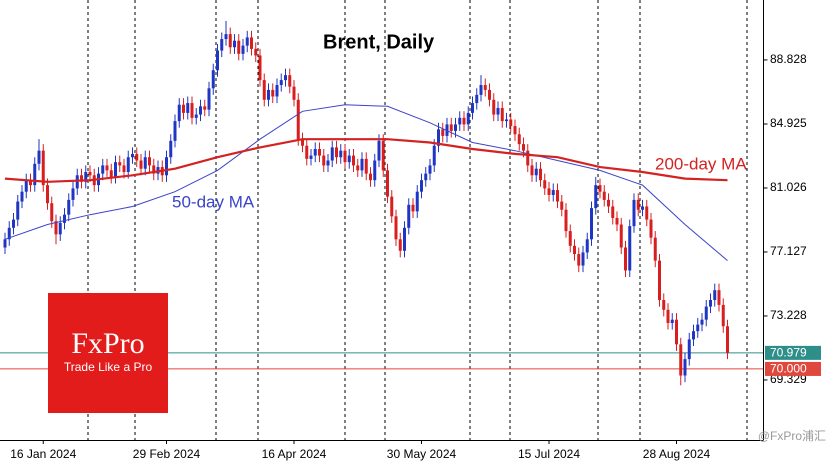 The image size is (835, 470). Describe the element at coordinates (107, 343) in the screenshot. I see `logo-name: FxPro` at that location.